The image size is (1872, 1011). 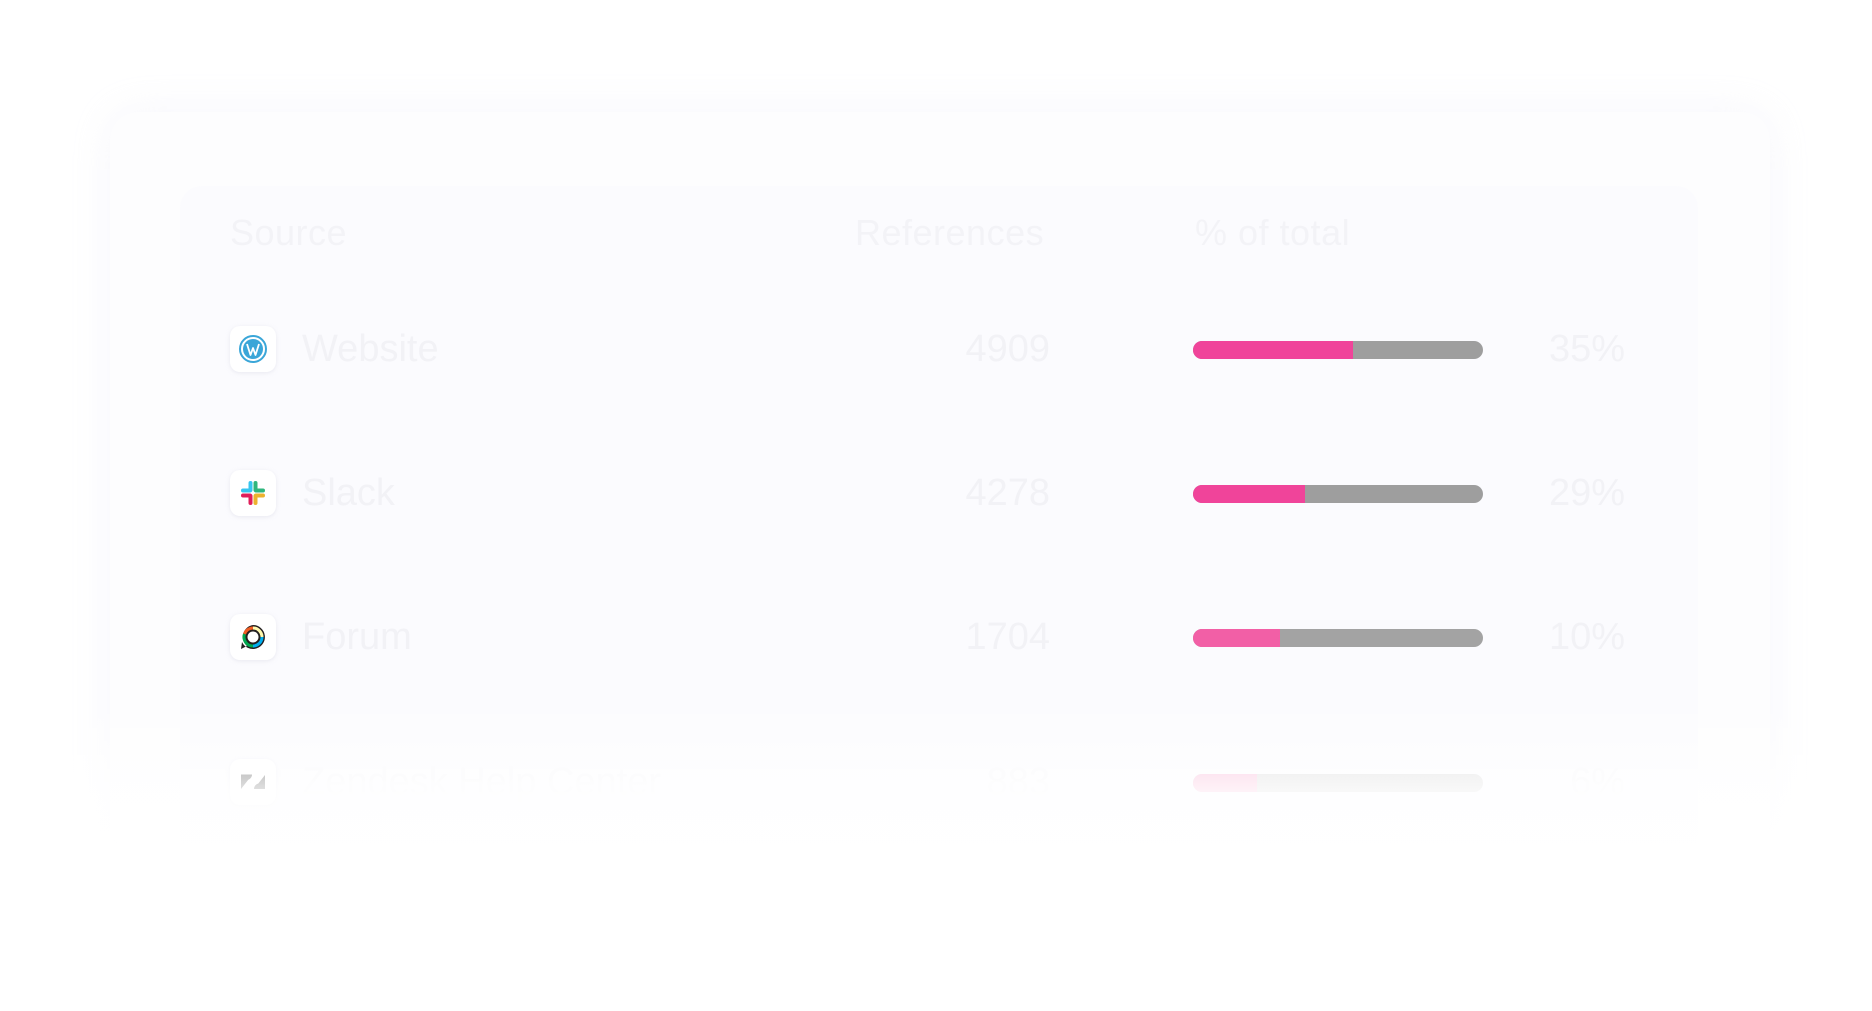 What do you see at coordinates (1597, 782) in the screenshot?
I see `percent-of-total: 6%` at bounding box center [1597, 782].